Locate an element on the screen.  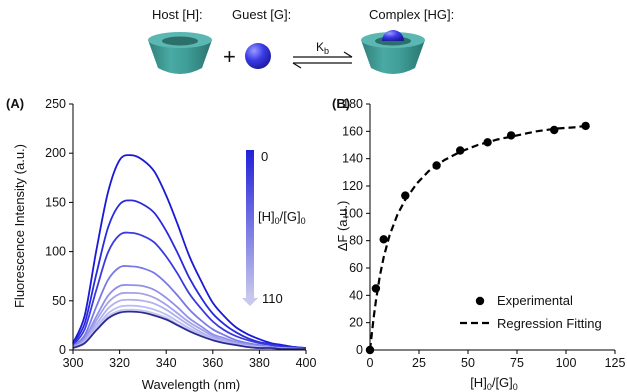
panel-b-y-tick-label: 120 is located at coordinates (352, 186).